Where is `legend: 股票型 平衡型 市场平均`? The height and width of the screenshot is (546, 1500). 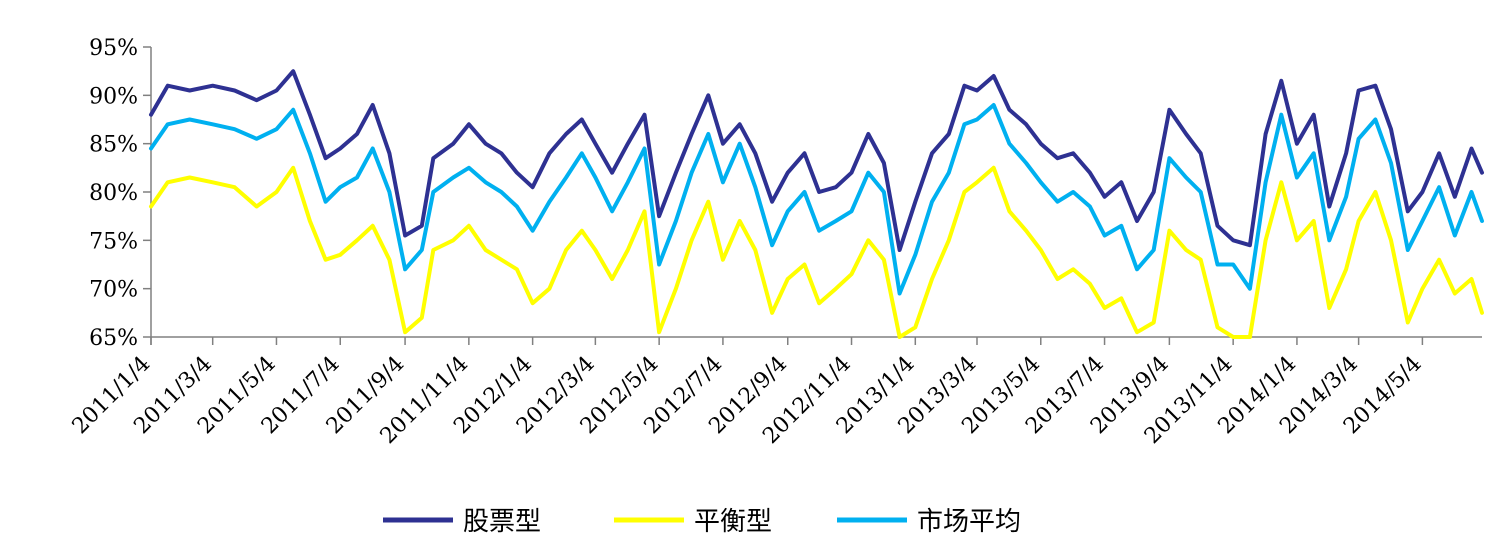
legend: 股票型 平衡型 市场平均 is located at coordinates (702, 522).